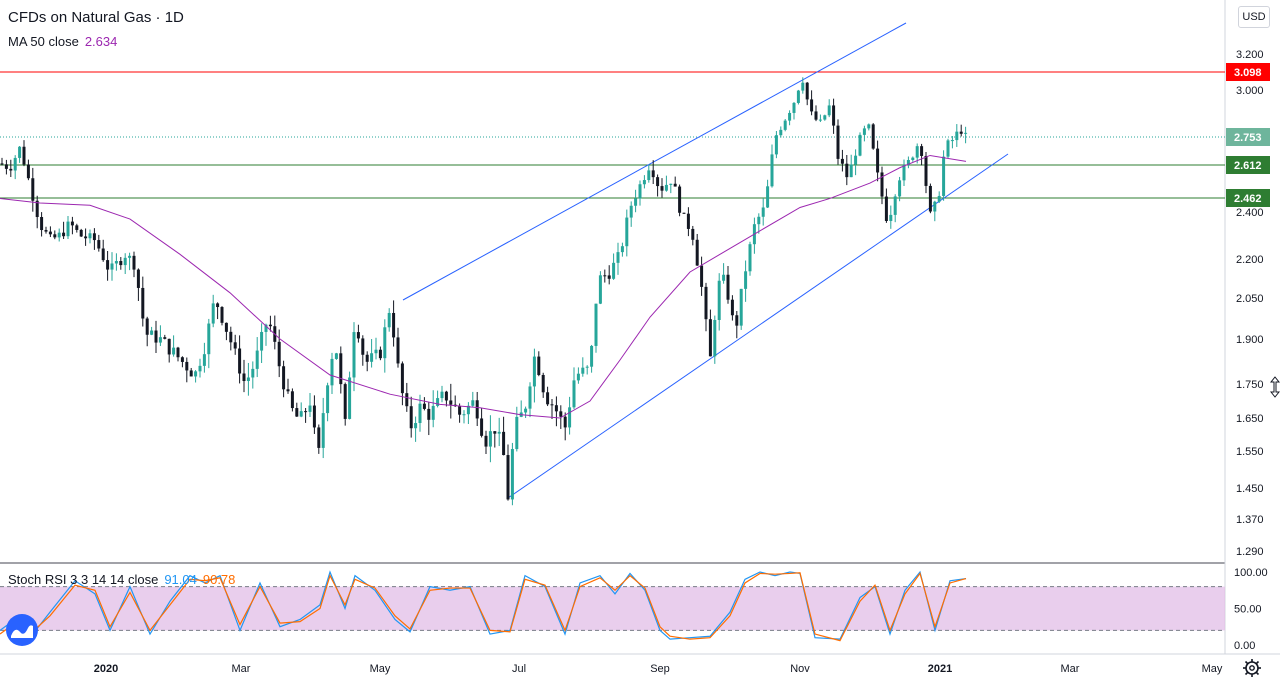  I want to click on stoch-overbought-oversold-band, so click(612, 608).